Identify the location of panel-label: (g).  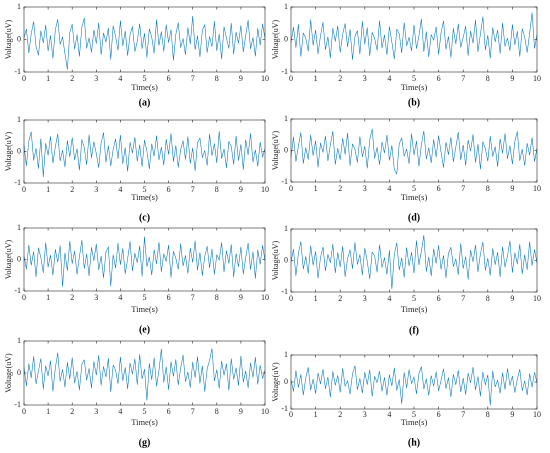
(145, 442).